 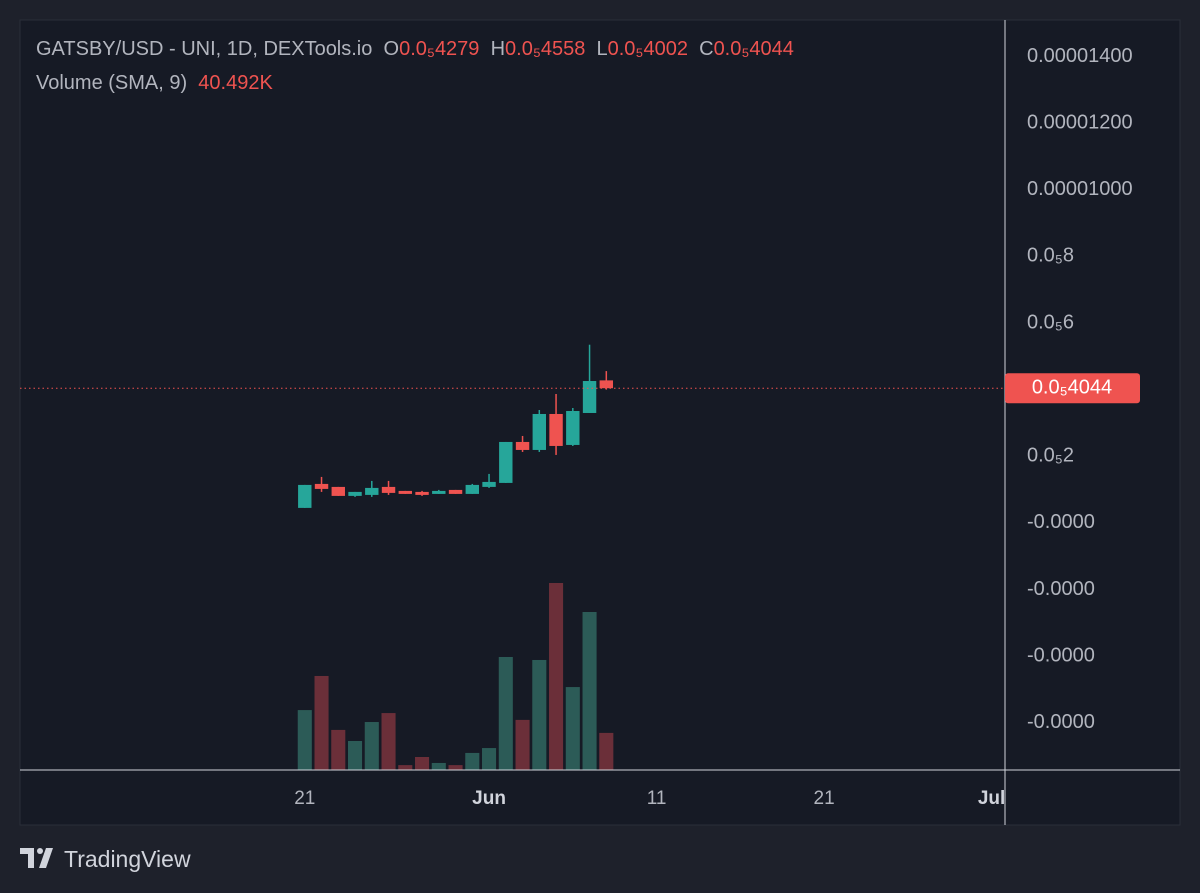 What do you see at coordinates (545, 49) in the screenshot?
I see `ohlc-value: 0.0₅4558` at bounding box center [545, 49].